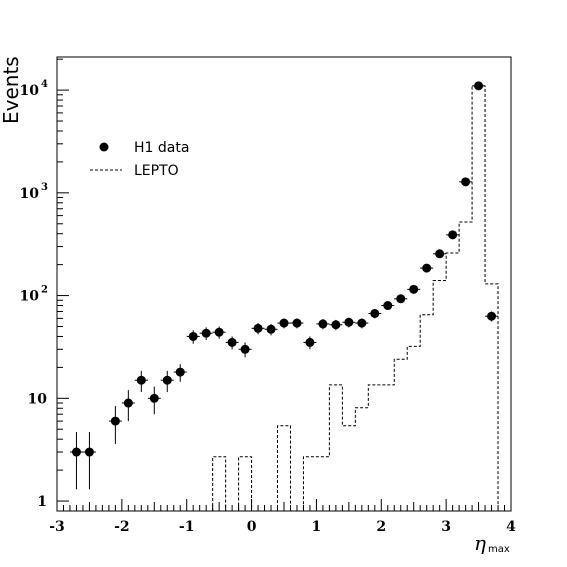 This screenshot has width=567, height=567. What do you see at coordinates (511, 527) in the screenshot?
I see `x-tick-label: 4` at bounding box center [511, 527].